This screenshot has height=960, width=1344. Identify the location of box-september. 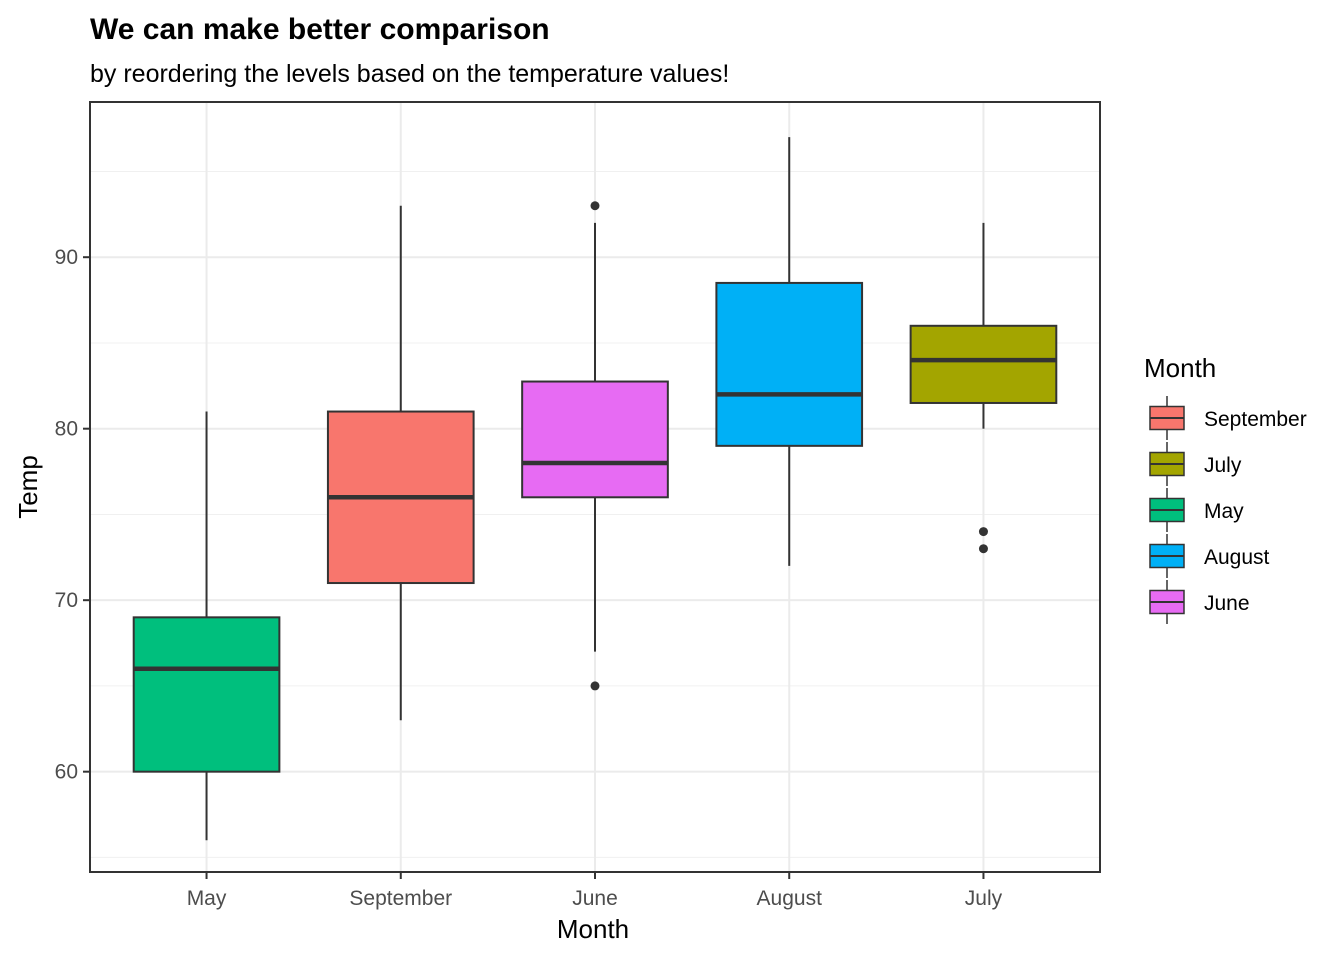
(400, 463).